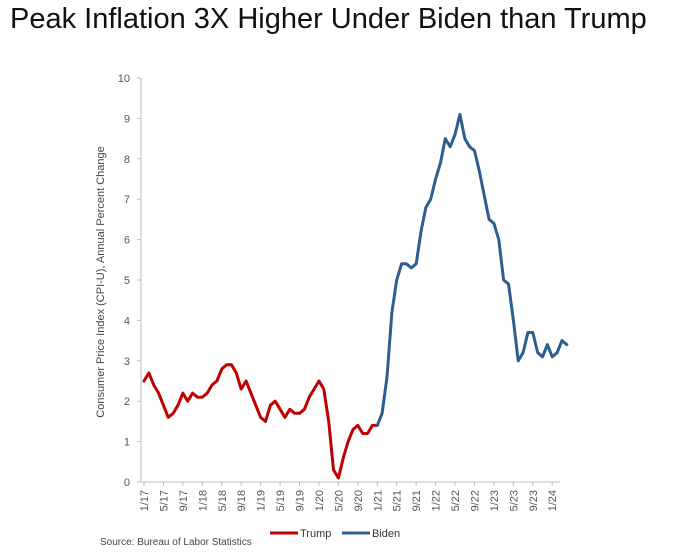  What do you see at coordinates (127, 483) in the screenshot?
I see `y-tick-label: 0` at bounding box center [127, 483].